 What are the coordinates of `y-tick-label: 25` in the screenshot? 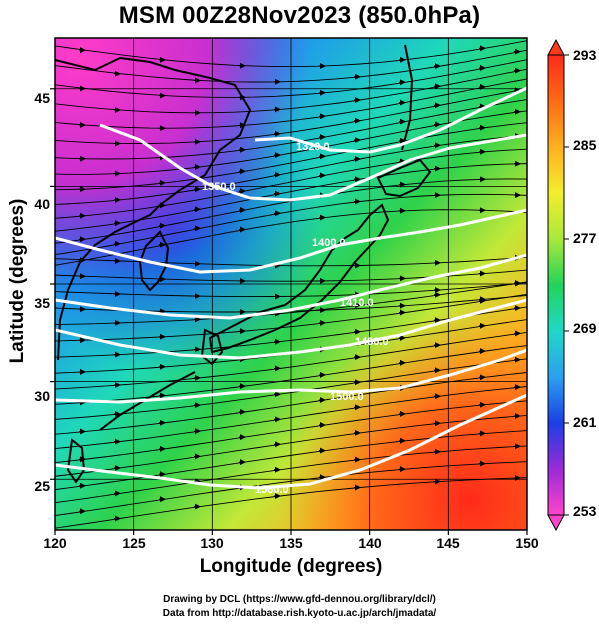 It's located at (42, 486).